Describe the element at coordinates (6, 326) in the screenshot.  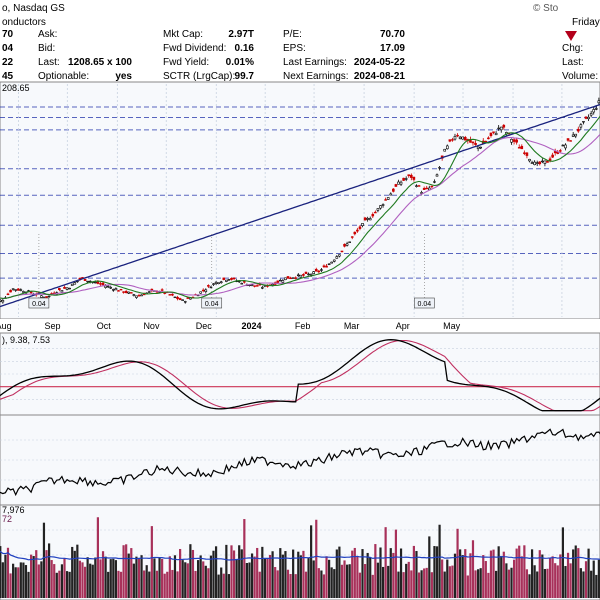
I see `x-tick-label: Aug` at that location.